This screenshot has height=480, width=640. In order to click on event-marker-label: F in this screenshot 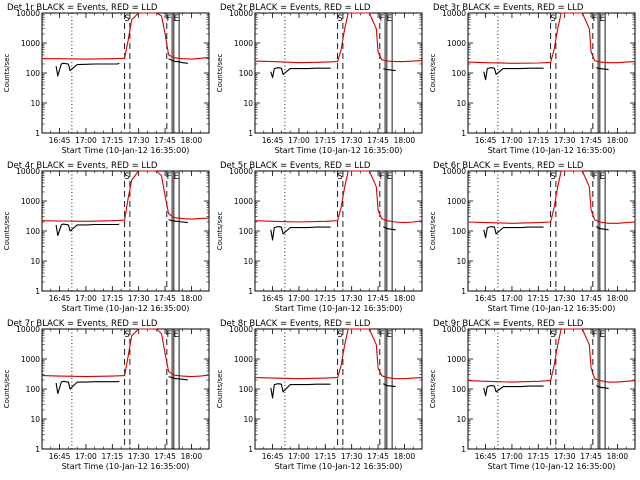, I will do `click(595, 19)`.